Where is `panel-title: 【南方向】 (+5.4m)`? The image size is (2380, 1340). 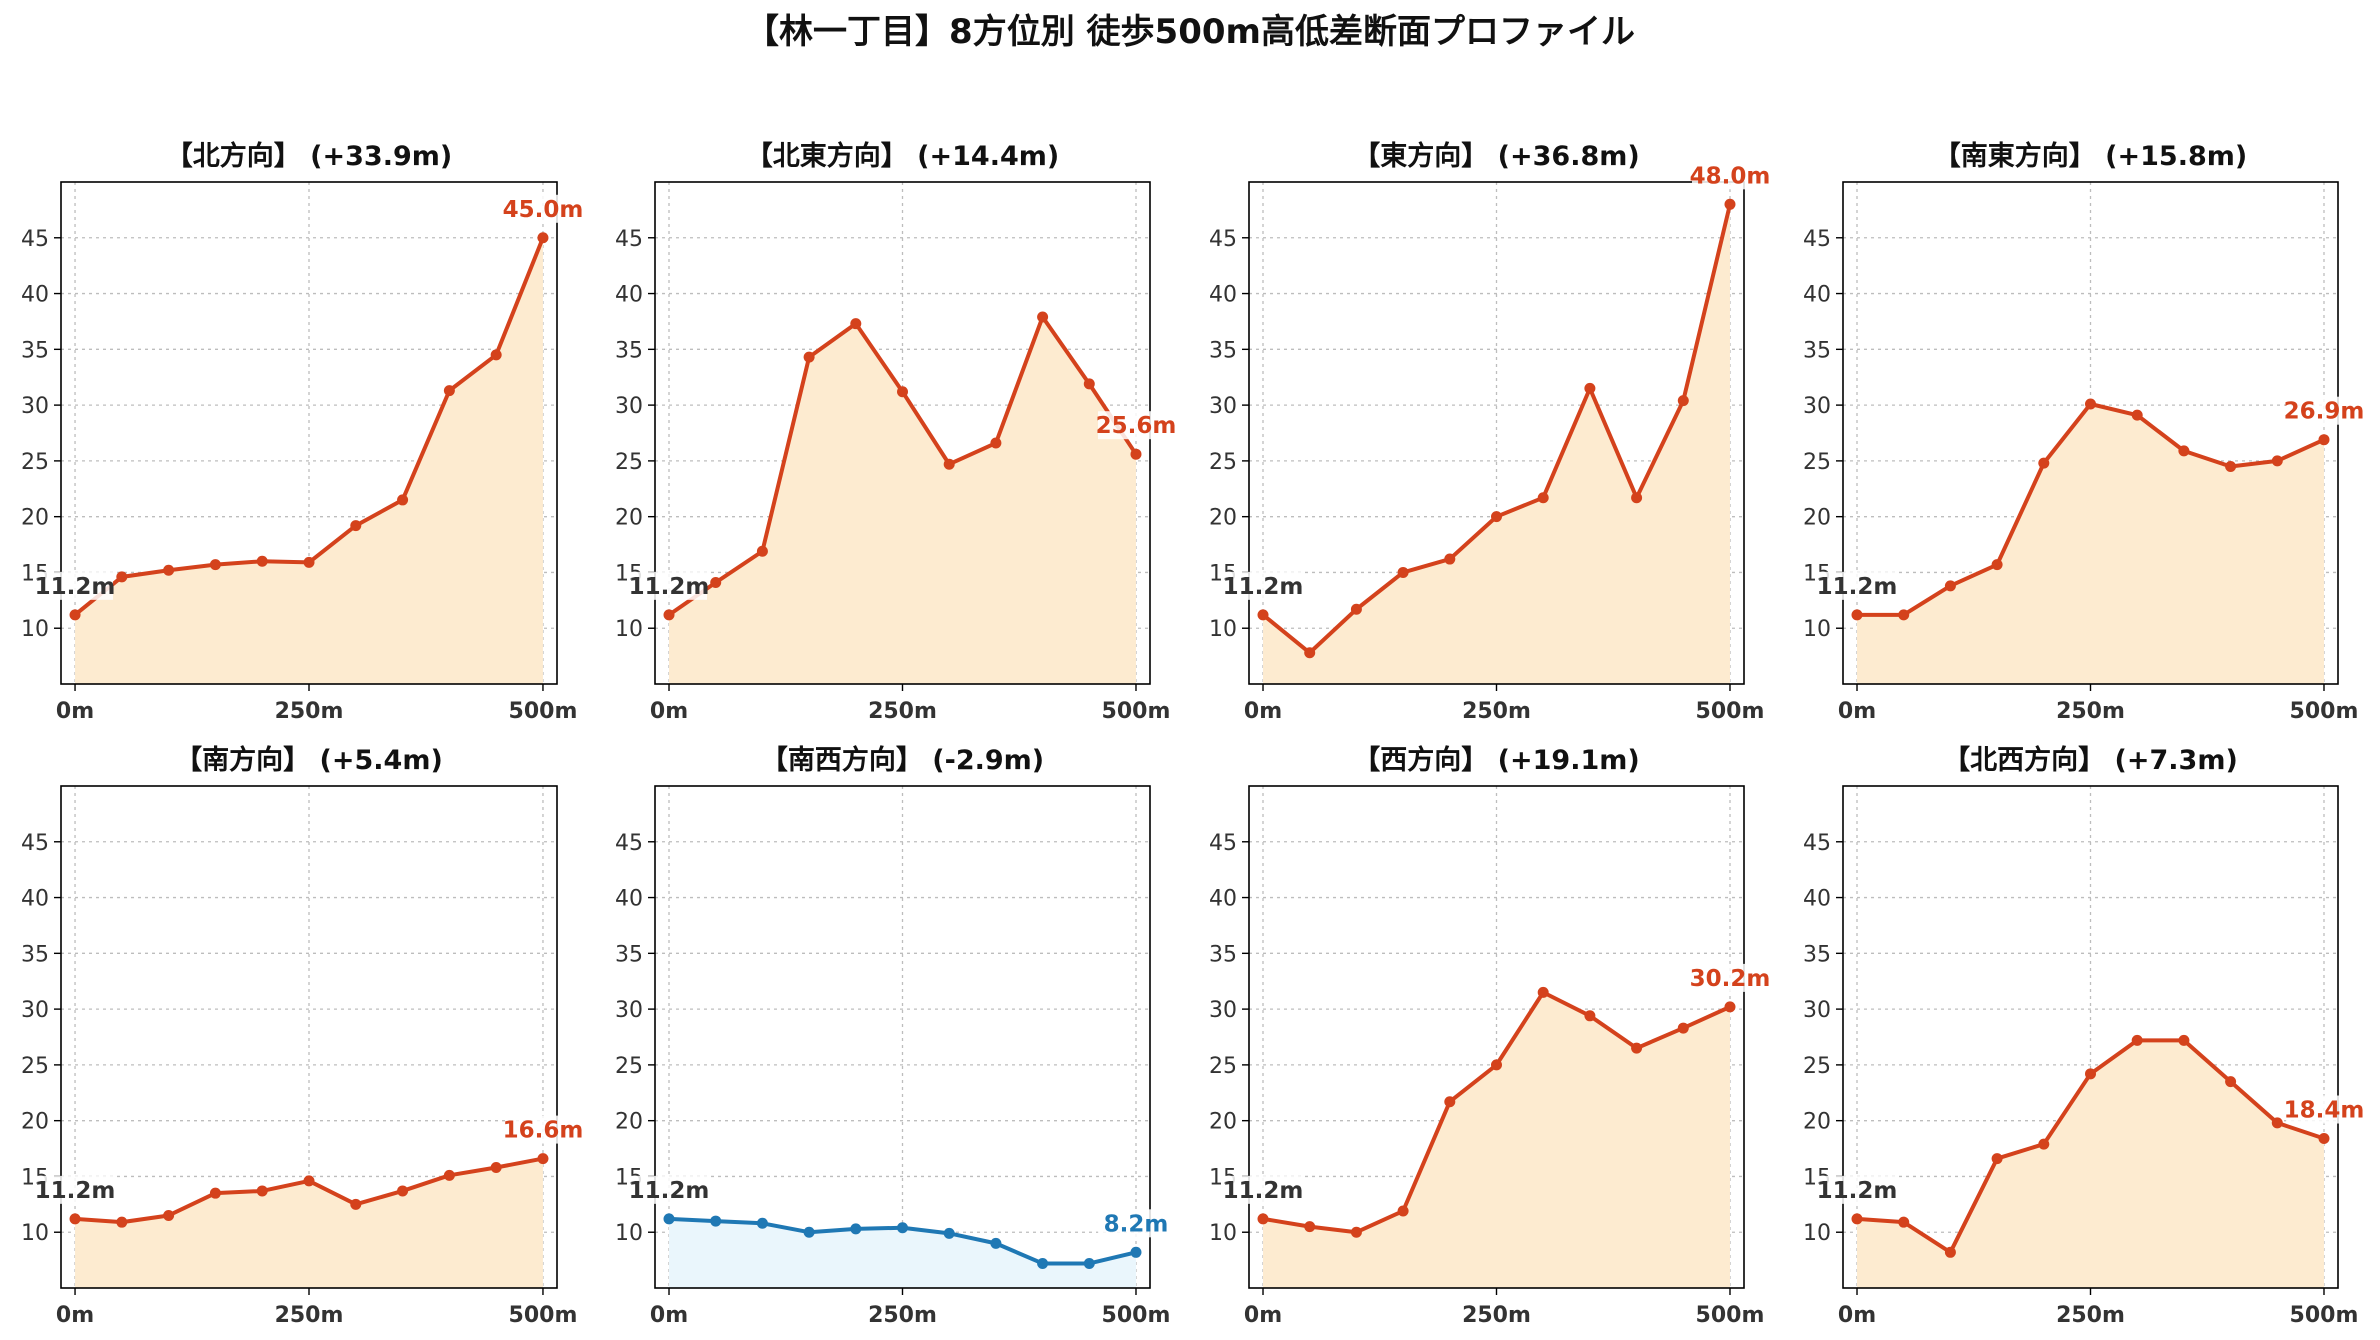
panel-title: 【南方向】 (+5.4m) is located at coordinates (309, 760).